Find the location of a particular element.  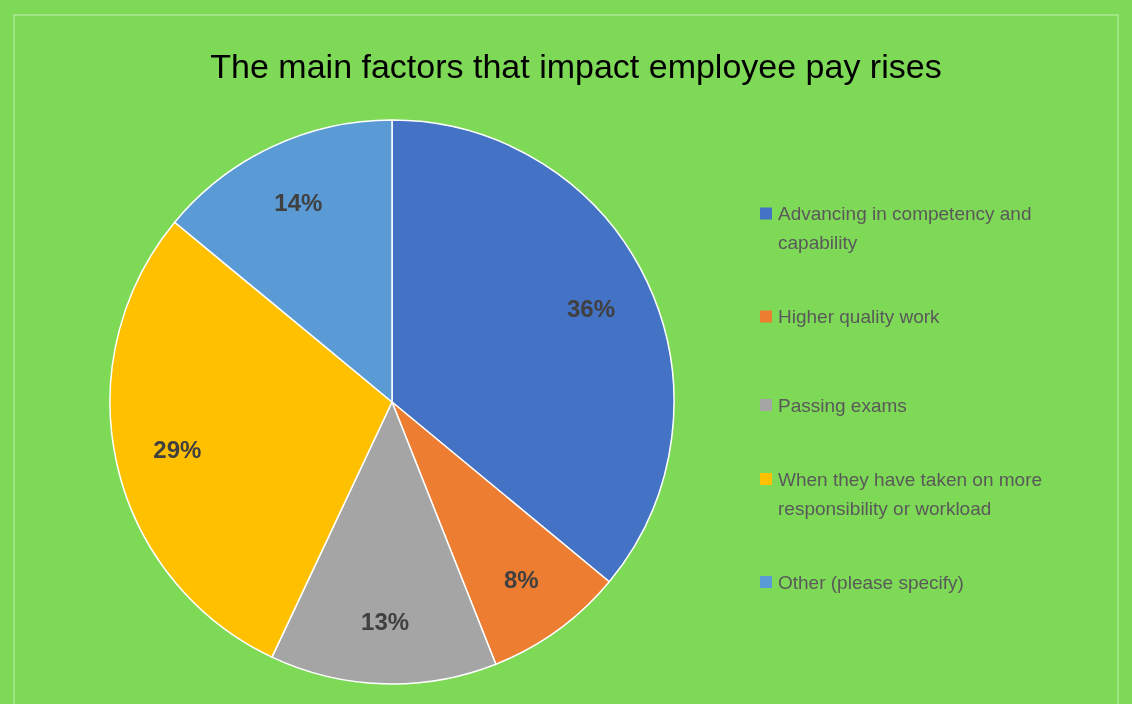

data-label: 14% is located at coordinates (298, 203).